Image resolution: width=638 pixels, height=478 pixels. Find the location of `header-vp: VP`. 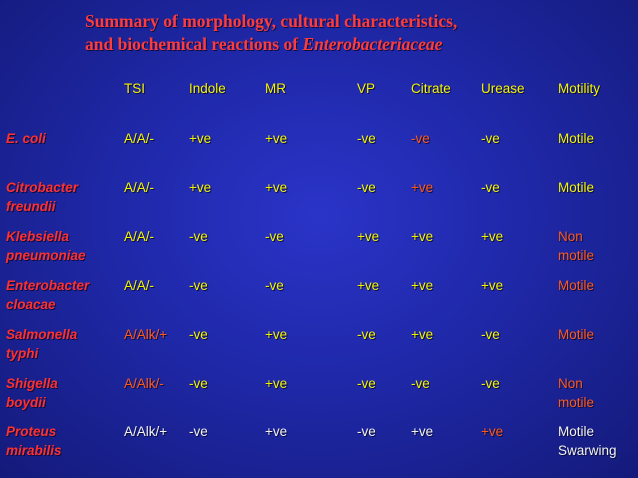

header-vp: VP is located at coordinates (366, 88).